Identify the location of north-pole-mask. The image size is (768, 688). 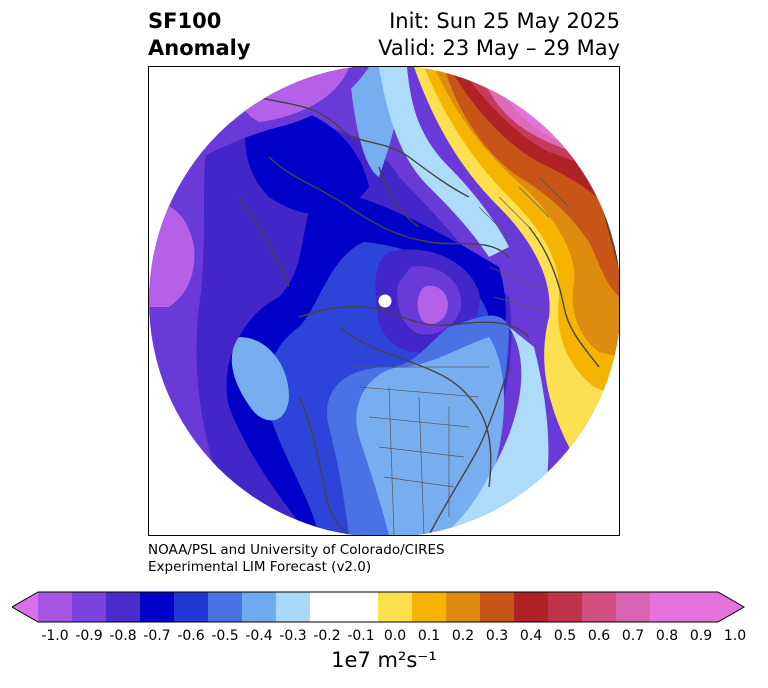
(385, 301).